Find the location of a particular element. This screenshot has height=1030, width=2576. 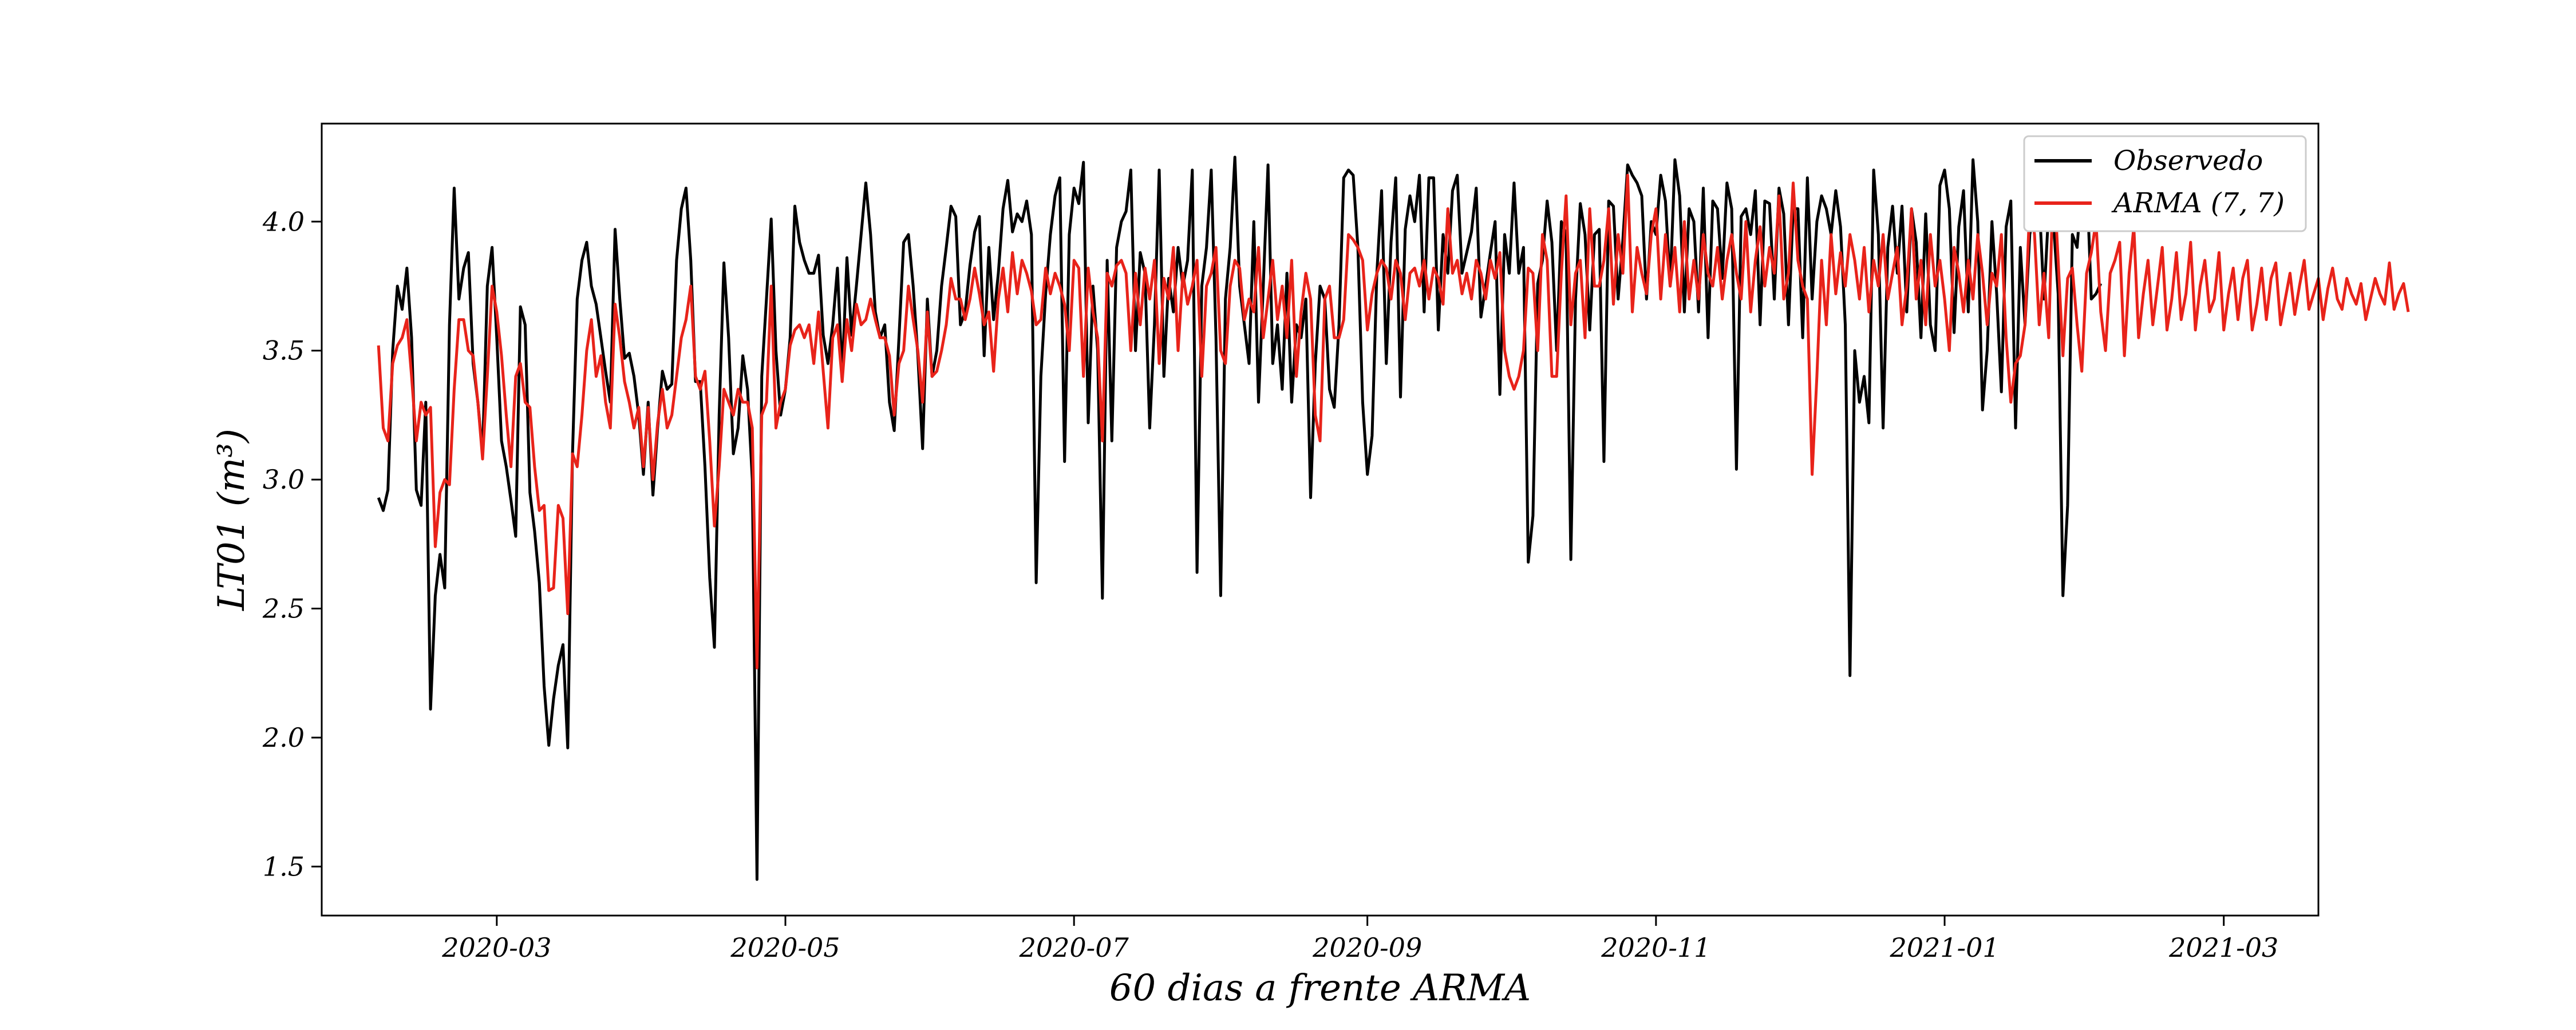

y-tick-label: 2.5 is located at coordinates (283, 608).